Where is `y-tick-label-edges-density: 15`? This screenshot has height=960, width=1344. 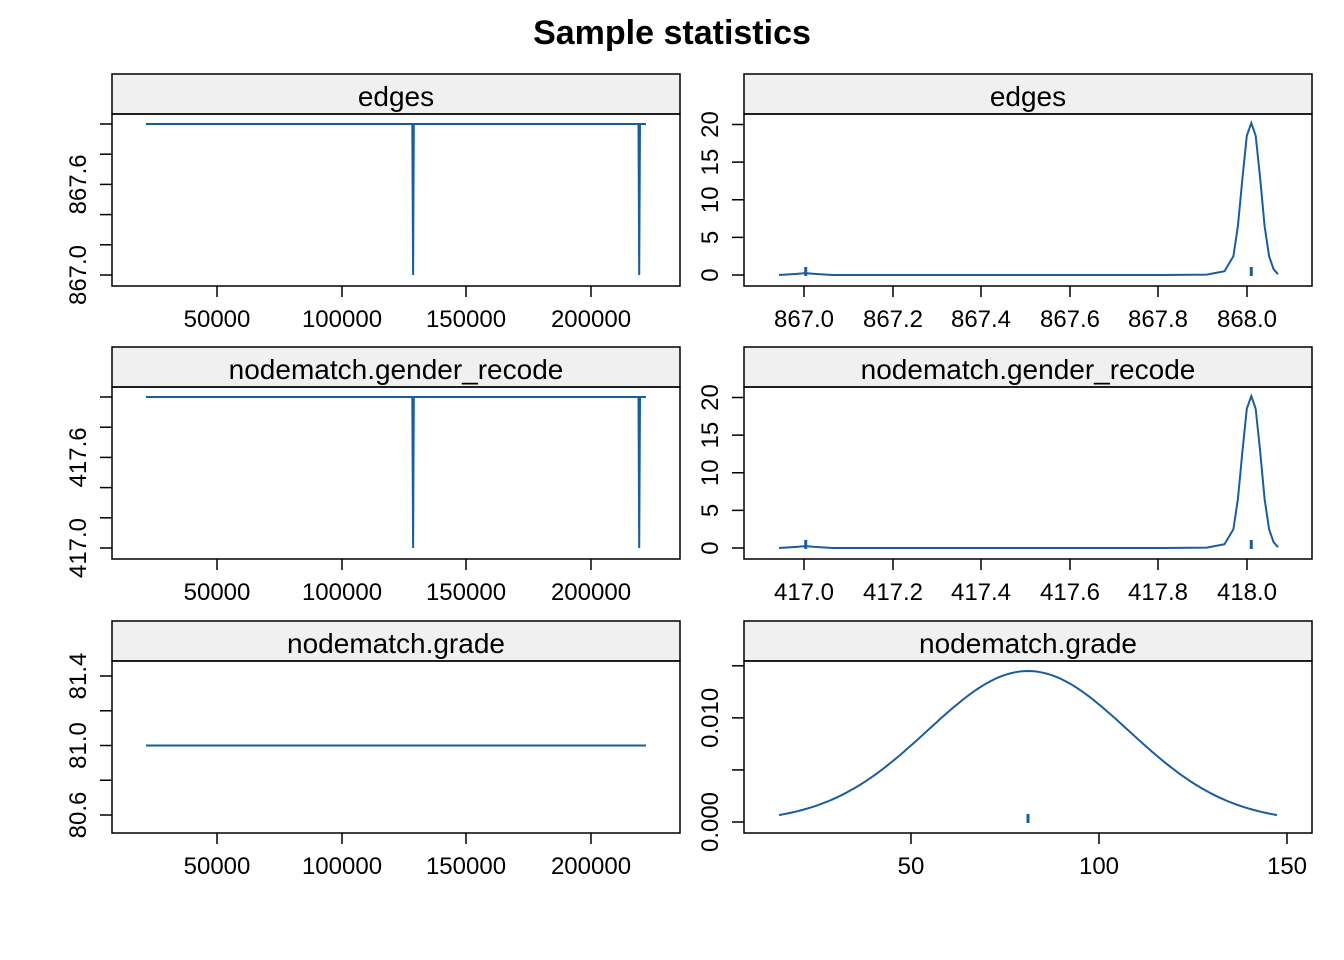
y-tick-label-edges-density: 15 is located at coordinates (710, 162).